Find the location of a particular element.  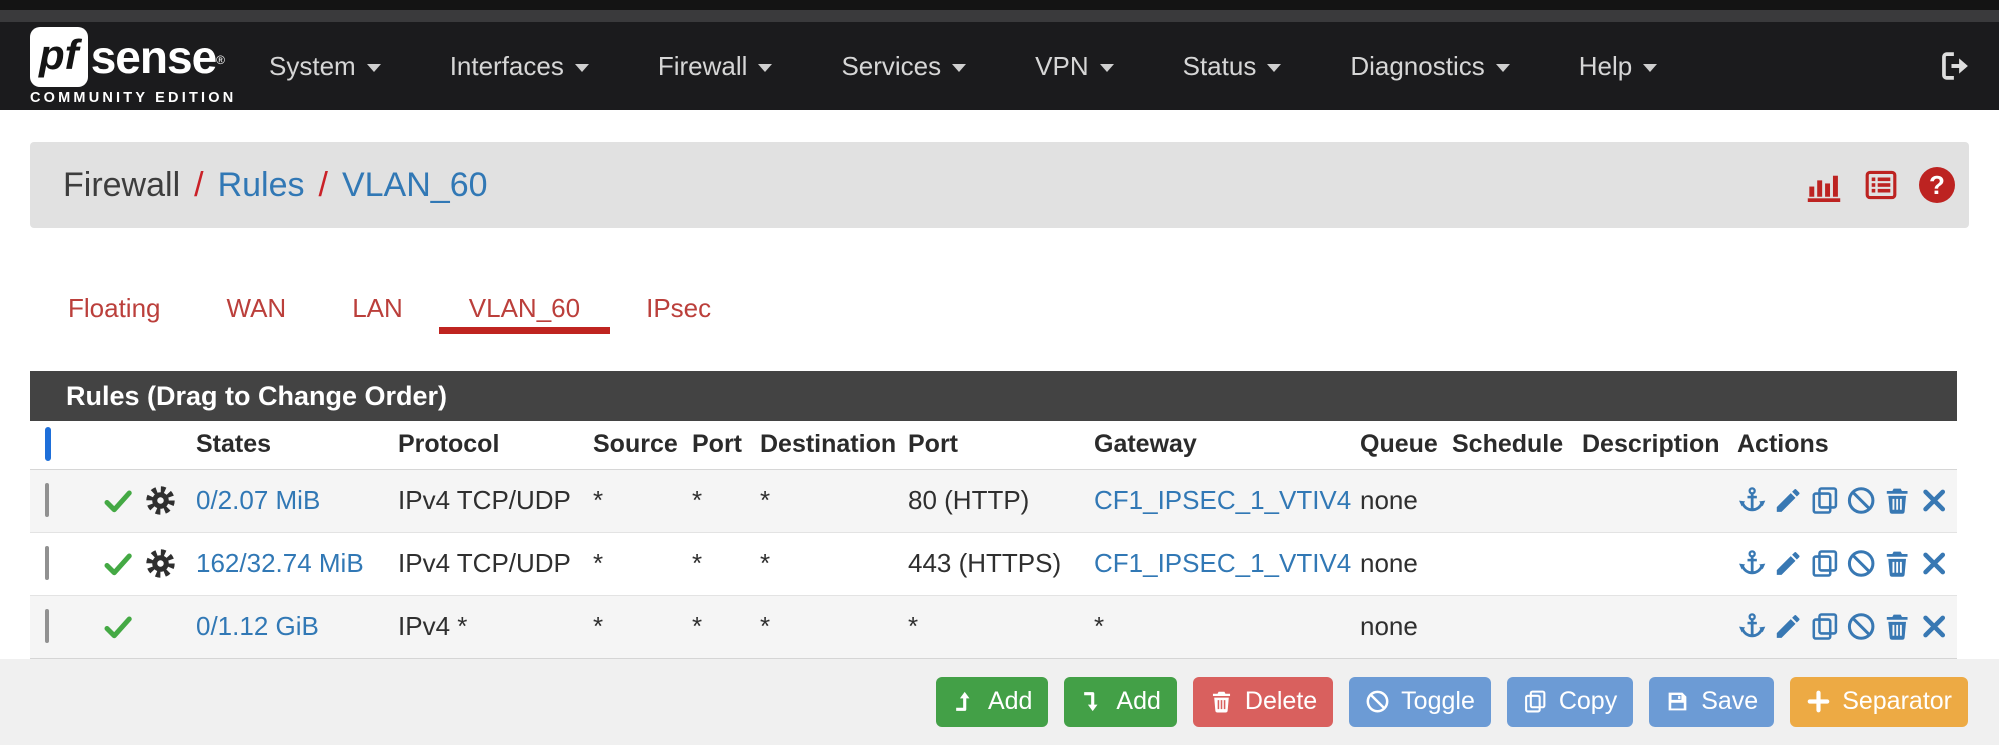

dest-port-cell: 443 (HTTPS) is located at coordinates (985, 563).